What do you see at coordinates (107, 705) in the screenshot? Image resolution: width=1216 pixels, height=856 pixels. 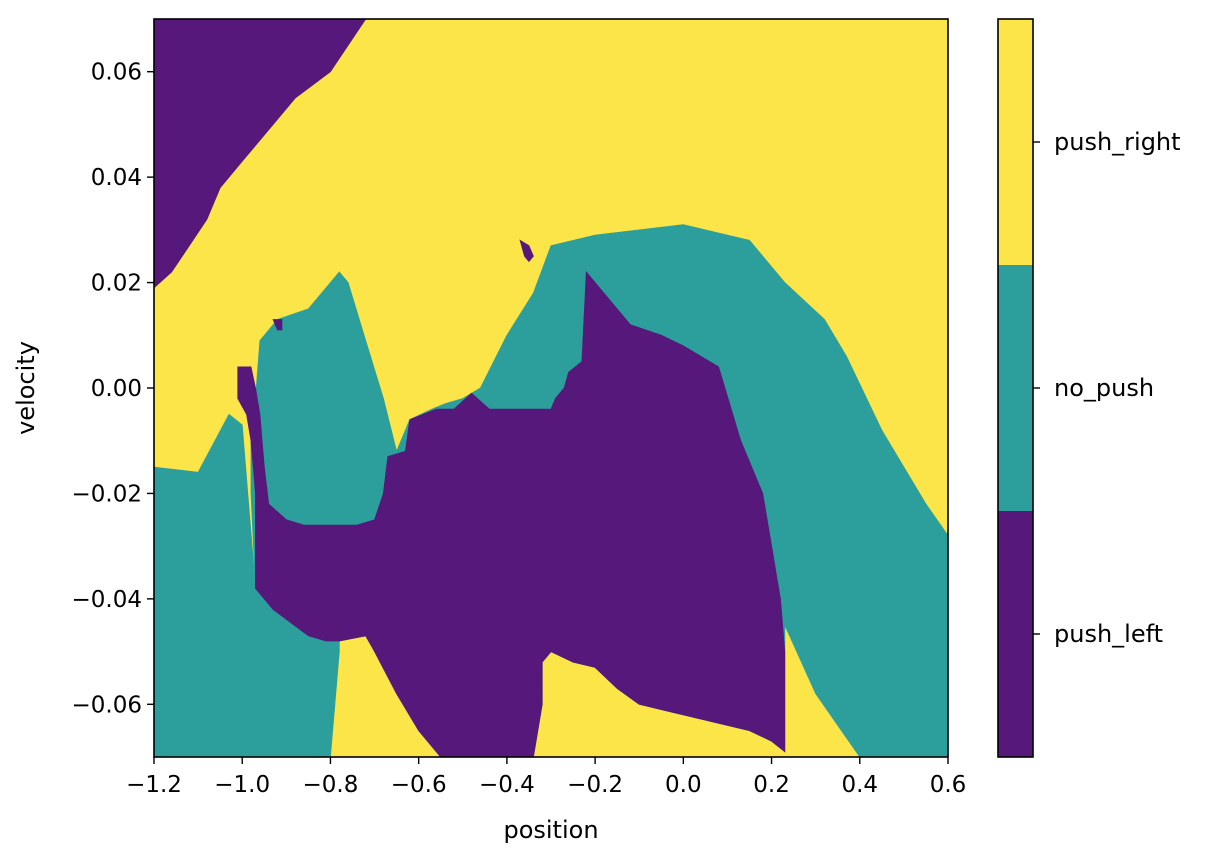 I see `y-tick-label: −0.06` at bounding box center [107, 705].